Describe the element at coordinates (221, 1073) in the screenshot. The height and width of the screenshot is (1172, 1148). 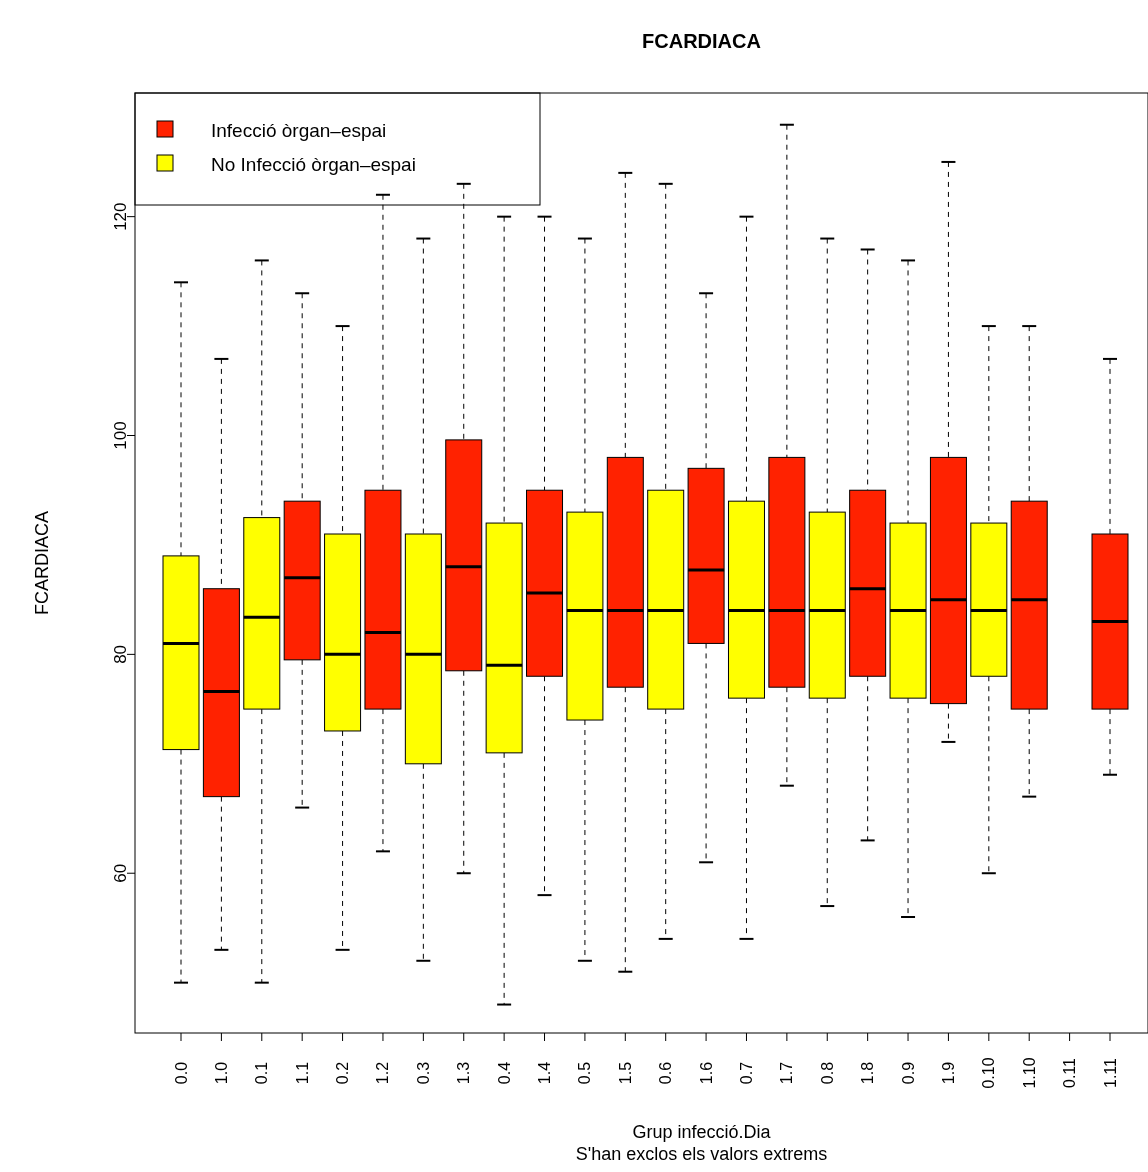
I see `x-tick-label: 1.0` at that location.